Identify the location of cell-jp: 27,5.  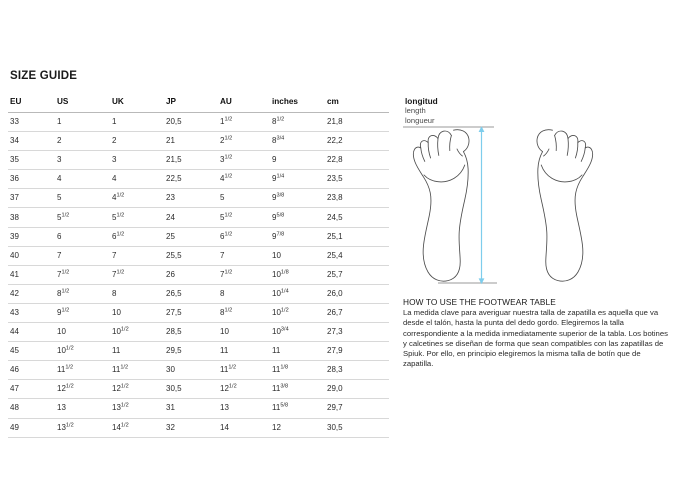
(193, 313).